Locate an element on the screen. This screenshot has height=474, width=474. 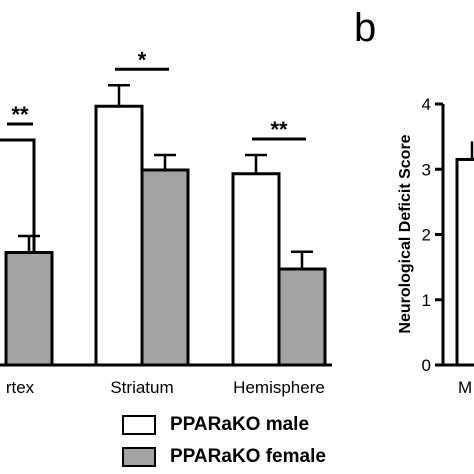
panel-label-b: b is located at coordinates (365, 28).